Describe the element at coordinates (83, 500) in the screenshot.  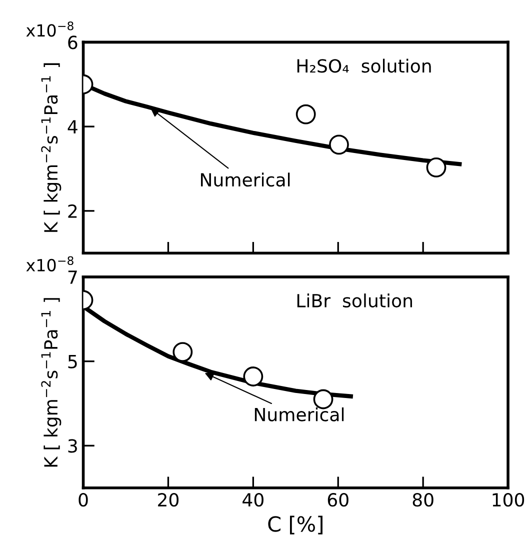
I see `x-tick-label: 0` at that location.